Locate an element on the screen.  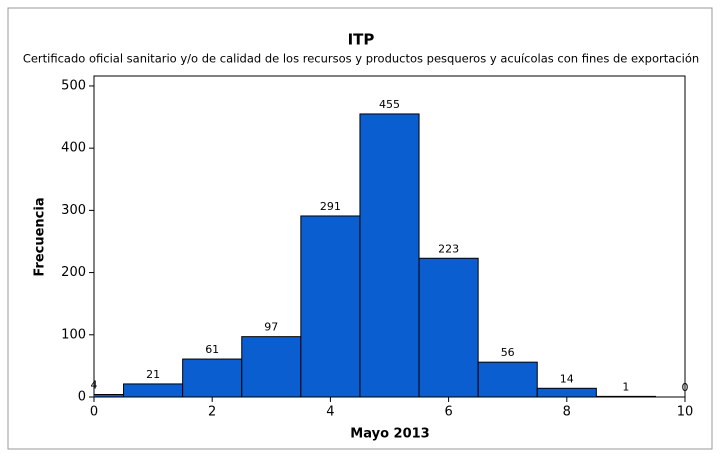
y-axis-label: Frecuencia is located at coordinates (40, 236).